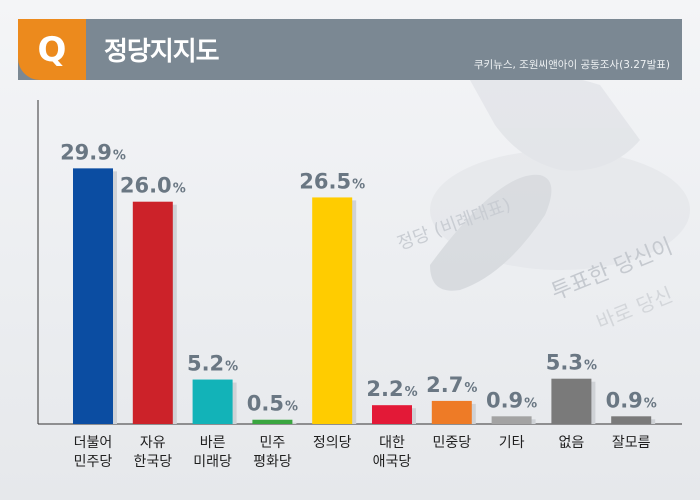  I want to click on category-label: 잘모름, so click(631, 443).